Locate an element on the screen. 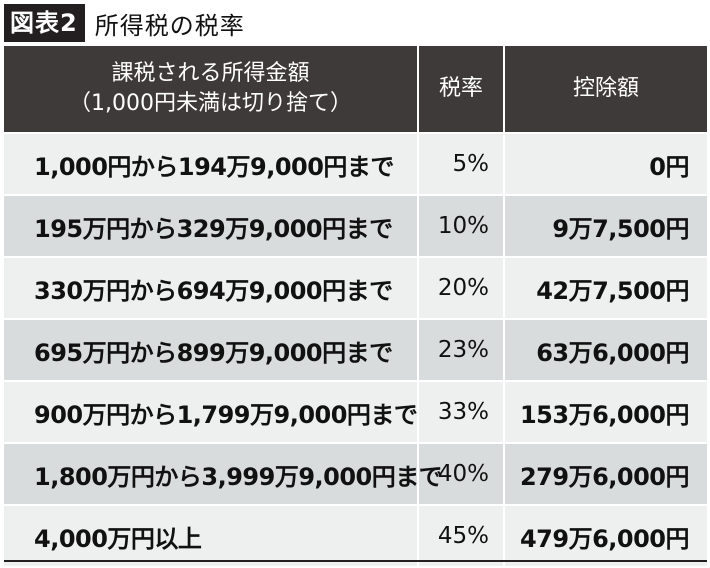 Image resolution: width=710 pixels, height=568 pixels. tax-rate-cell: 40% is located at coordinates (461, 473).